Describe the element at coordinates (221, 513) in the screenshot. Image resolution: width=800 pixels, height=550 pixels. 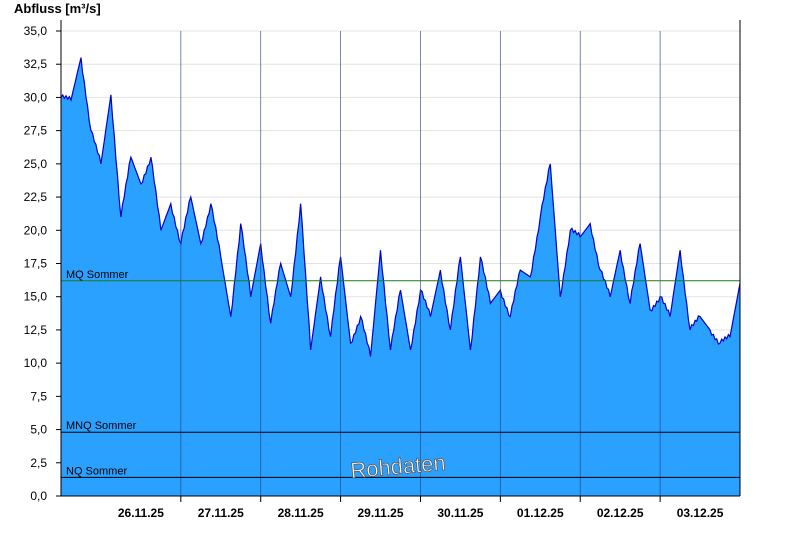
I see `x-tick-label: 27.11.25` at that location.